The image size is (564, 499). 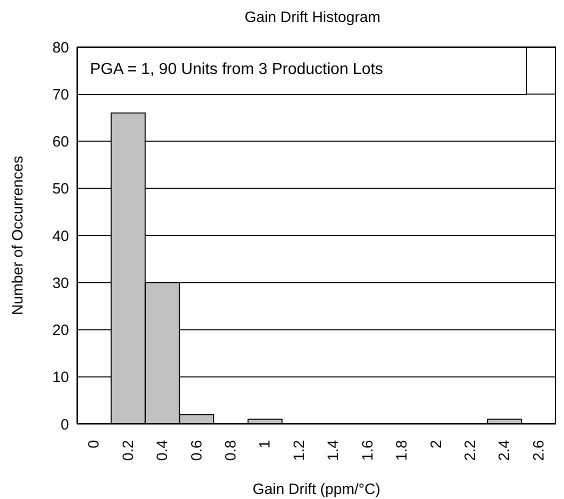 I want to click on y-tick-label: 10, so click(x=60, y=377).